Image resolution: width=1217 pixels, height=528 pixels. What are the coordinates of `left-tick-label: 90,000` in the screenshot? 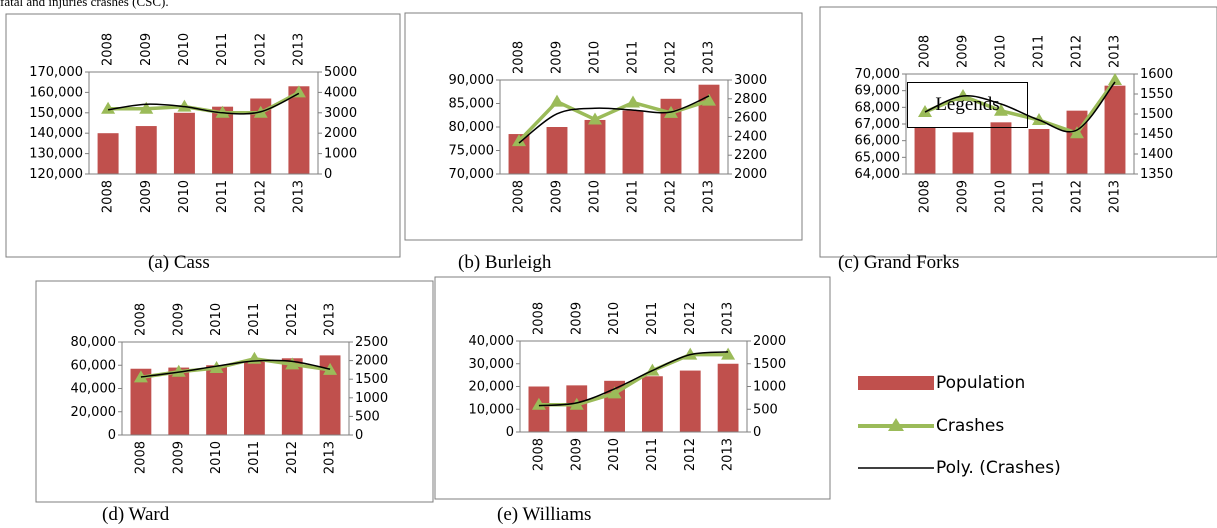 It's located at (472, 80).